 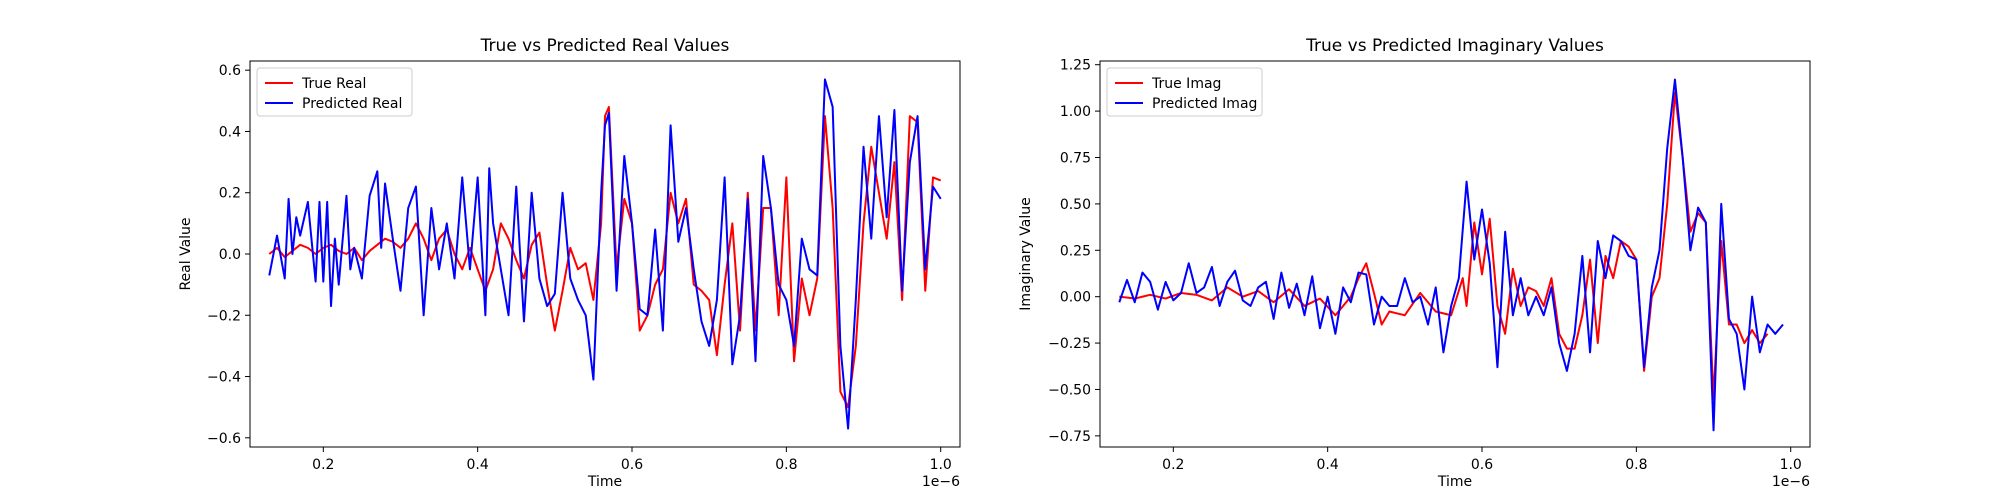 I want to click on y-tick-label: −0.75, so click(x=1069, y=437).